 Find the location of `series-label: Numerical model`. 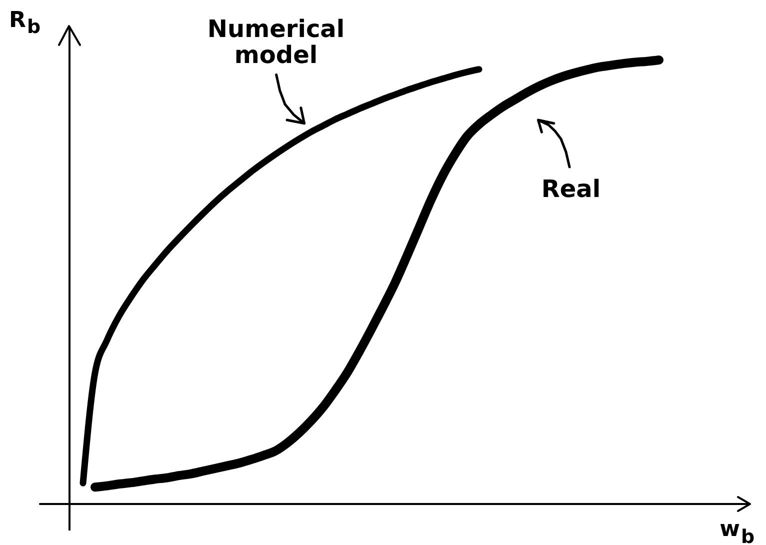

series-label: Numerical model is located at coordinates (276, 42).